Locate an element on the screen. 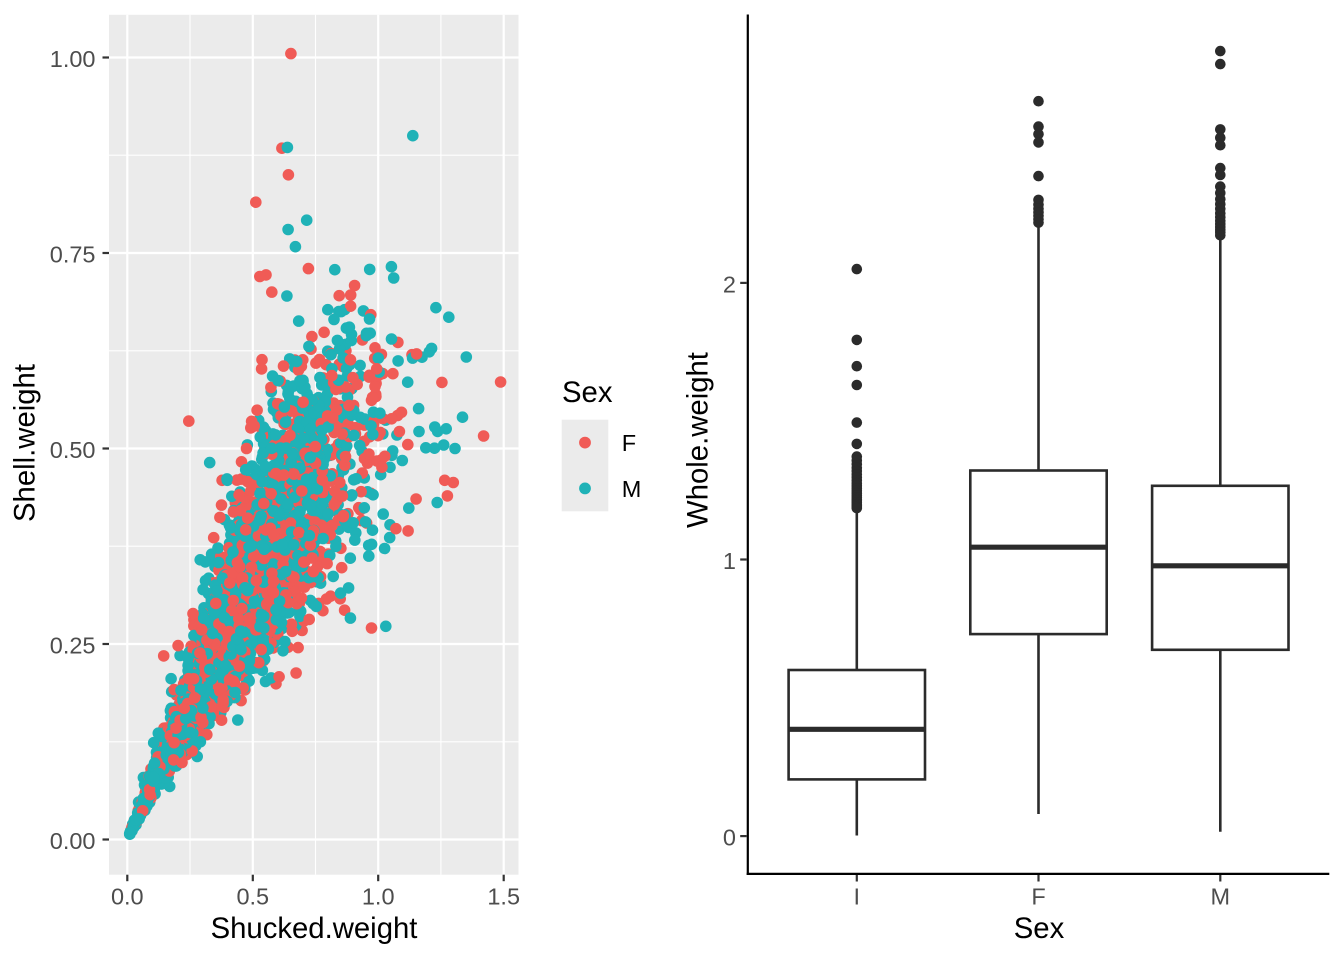 This screenshot has width=1344, height=960. svg-text: 1.0 is located at coordinates (378, 897).